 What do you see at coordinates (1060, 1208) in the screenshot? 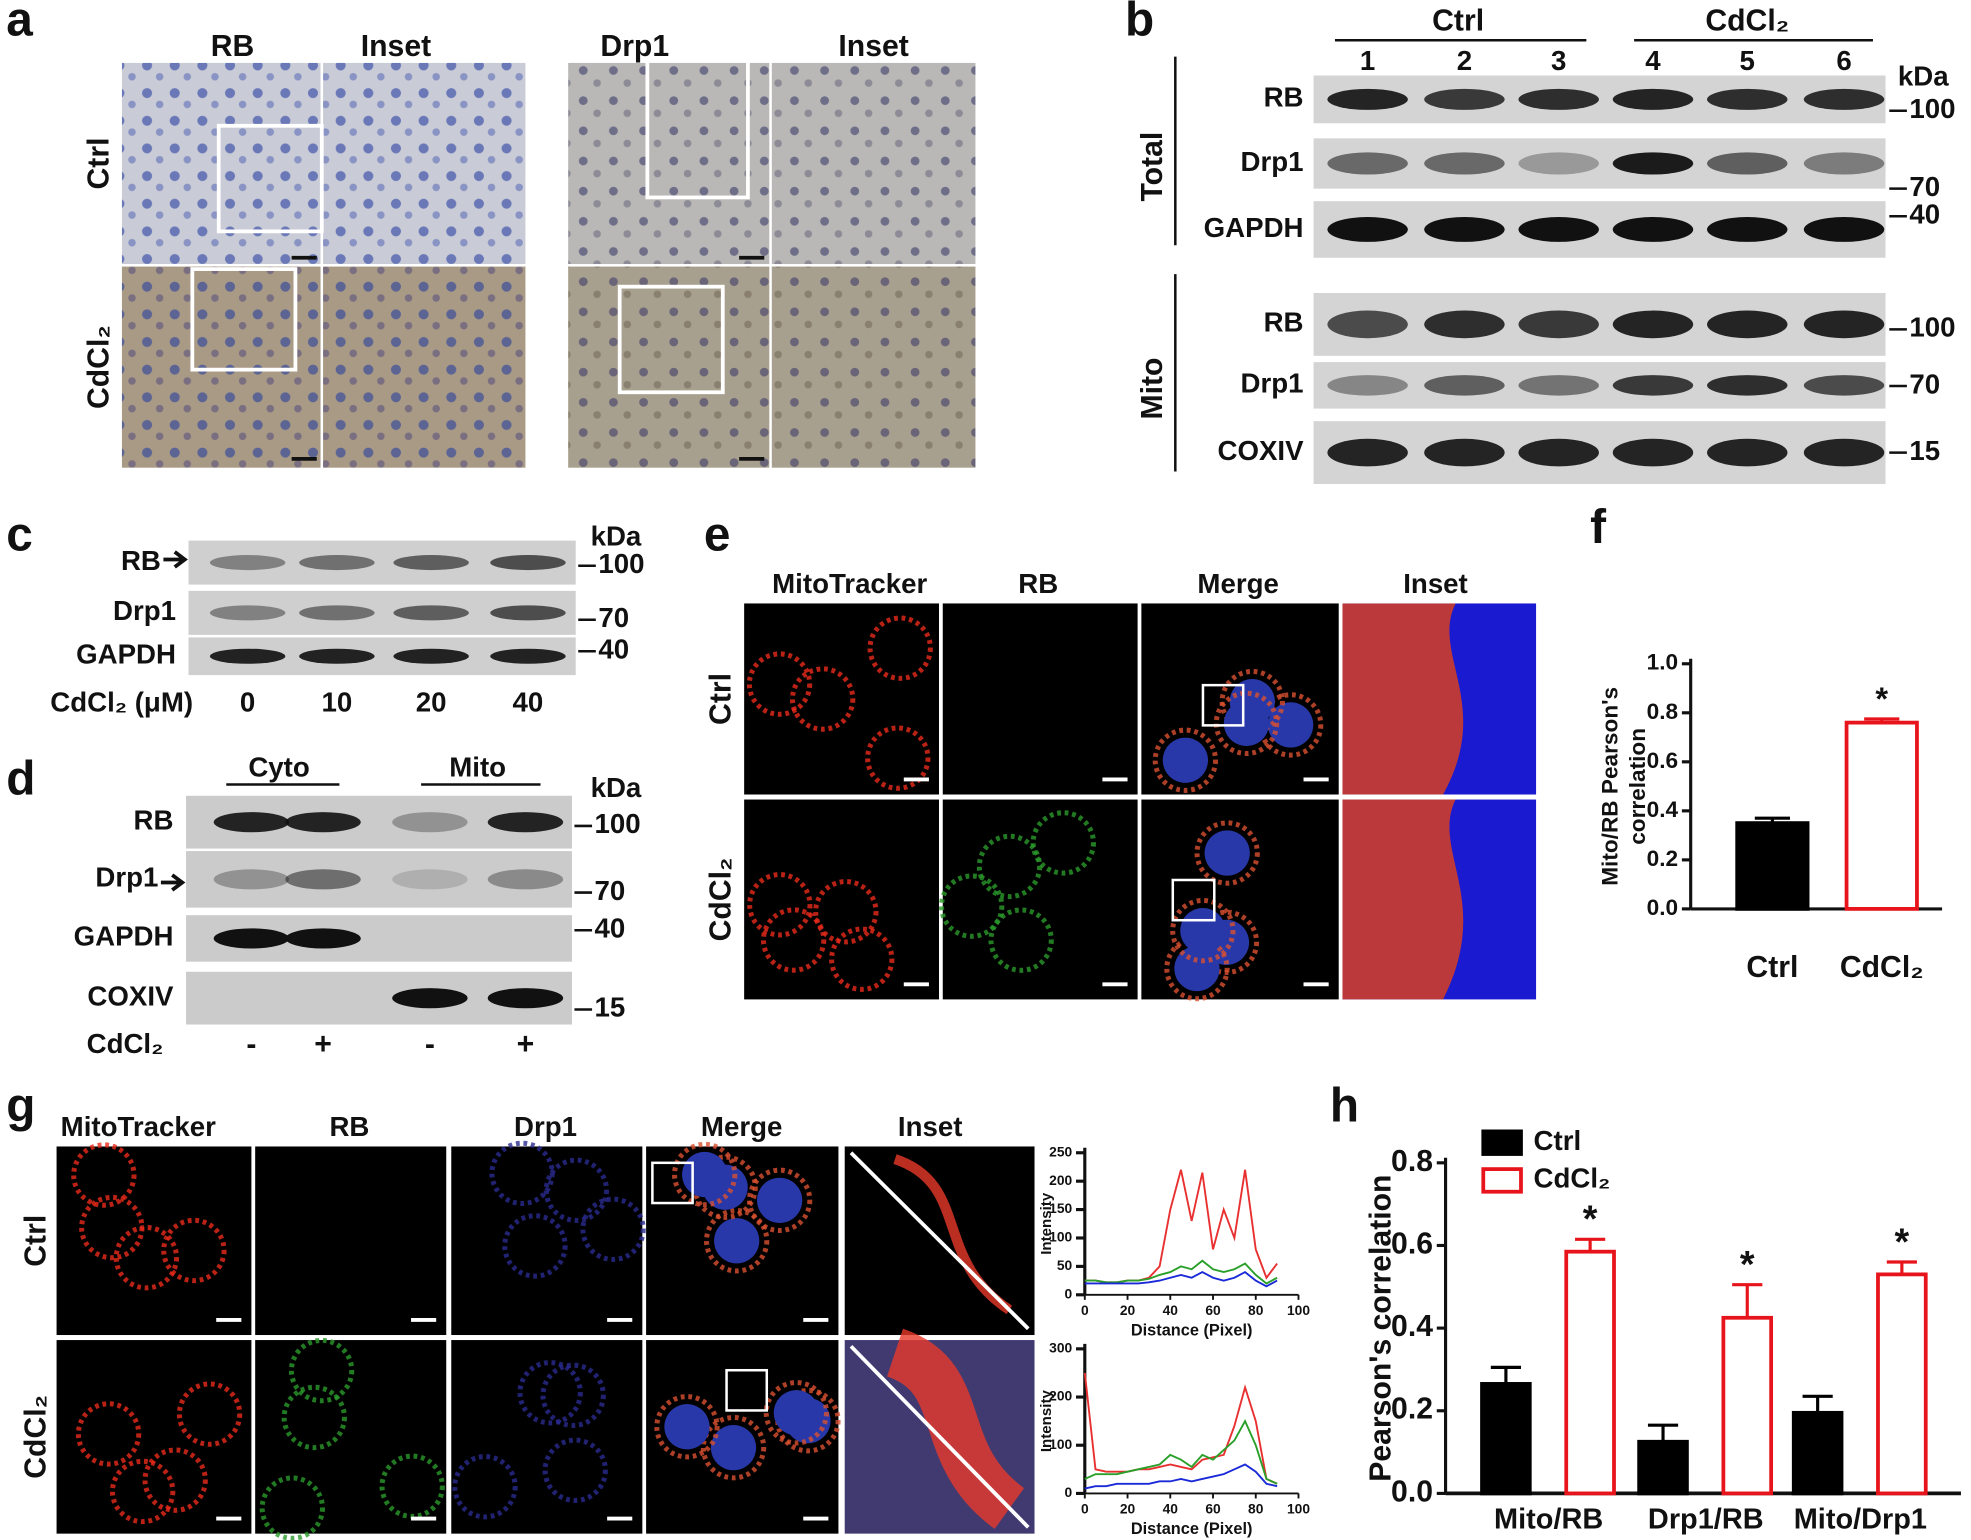
I see `y-tick-label: 150` at bounding box center [1060, 1208].